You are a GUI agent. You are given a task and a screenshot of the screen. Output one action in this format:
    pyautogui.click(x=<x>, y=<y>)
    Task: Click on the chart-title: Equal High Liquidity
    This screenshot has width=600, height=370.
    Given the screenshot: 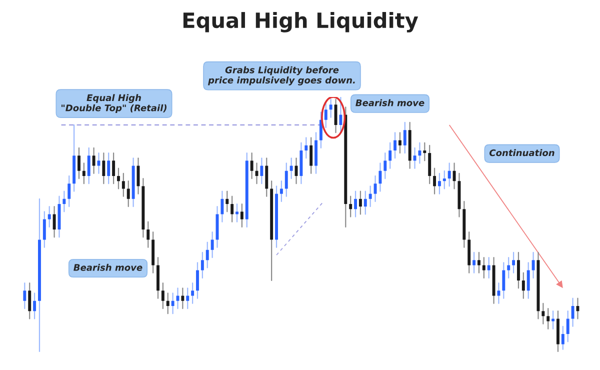 What is the action you would take?
    pyautogui.click(x=300, y=22)
    